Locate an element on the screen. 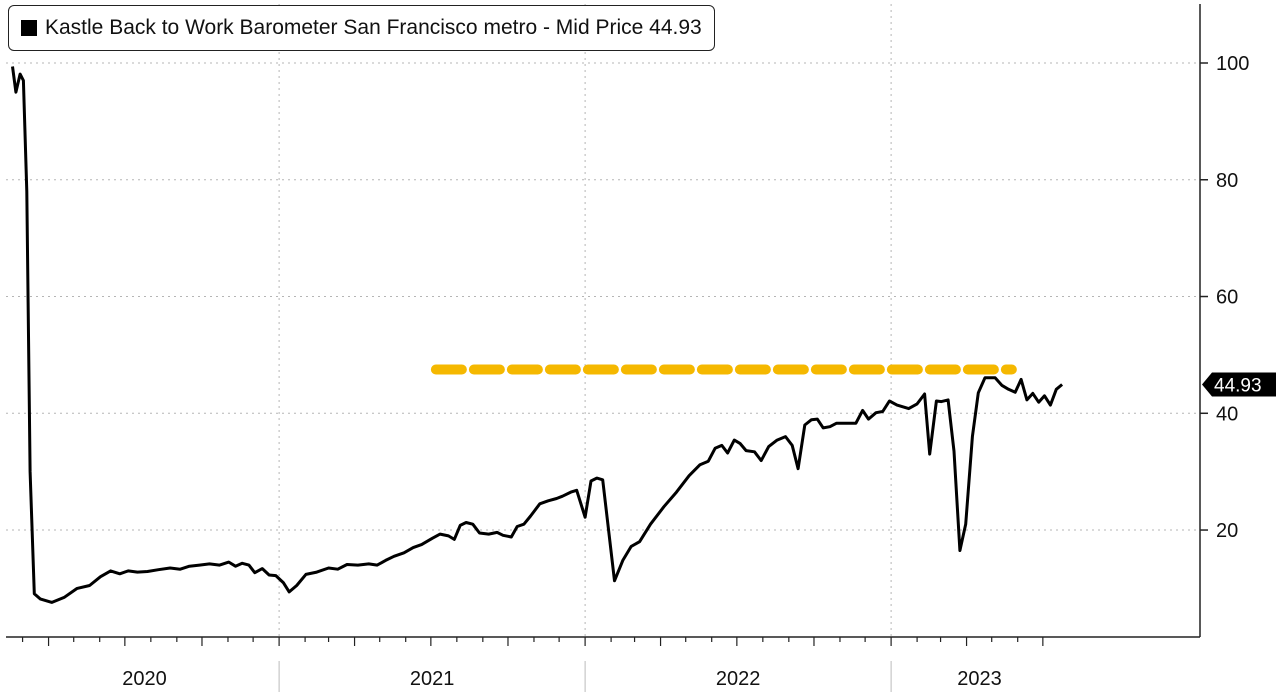 This screenshot has height=692, width=1280. ytick-label-80: 80 is located at coordinates (1227, 181).